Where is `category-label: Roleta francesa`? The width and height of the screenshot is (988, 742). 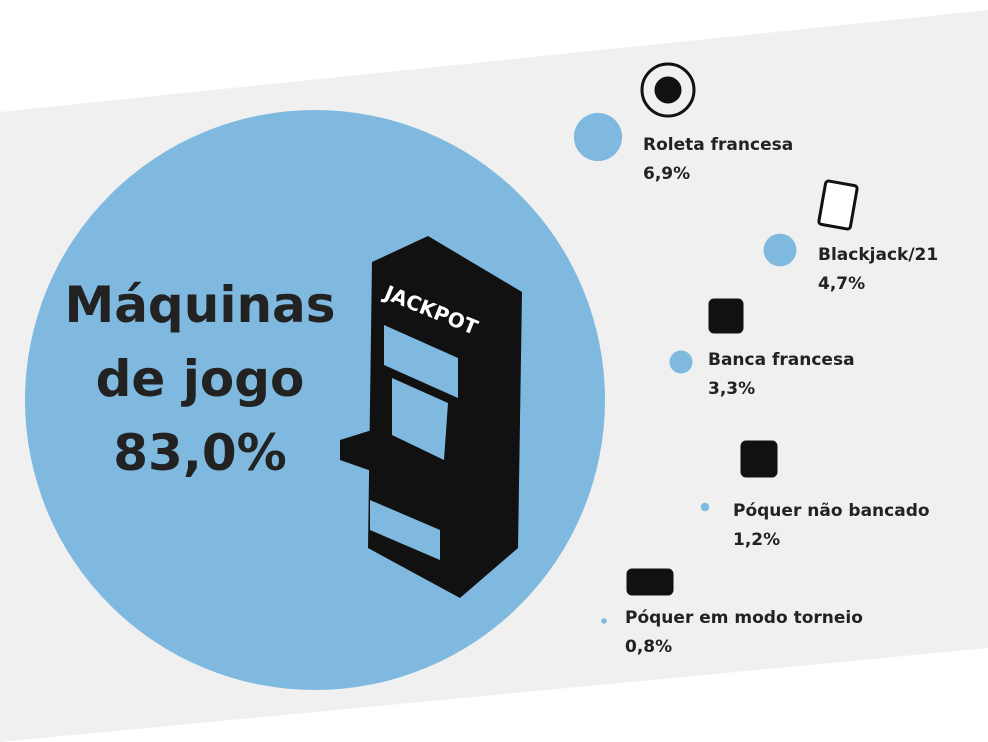
category-label: Roleta francesa is located at coordinates (718, 145).